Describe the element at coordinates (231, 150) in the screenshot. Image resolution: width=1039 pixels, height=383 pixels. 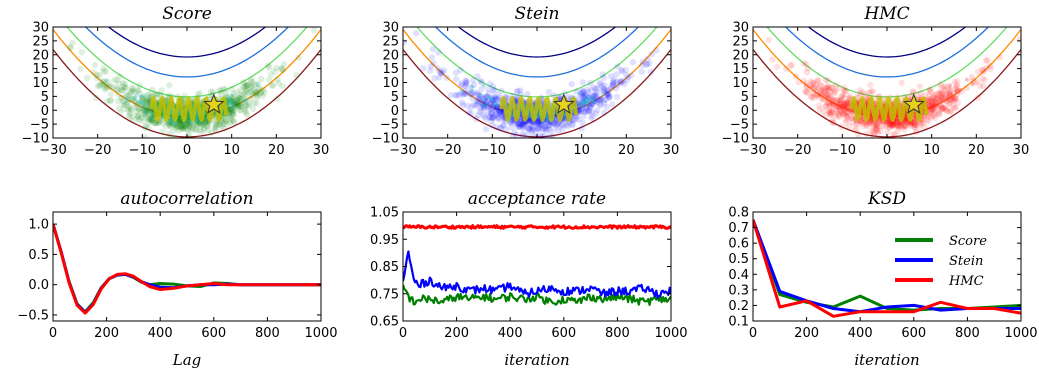
I see `x-tick-label: 10` at that location.